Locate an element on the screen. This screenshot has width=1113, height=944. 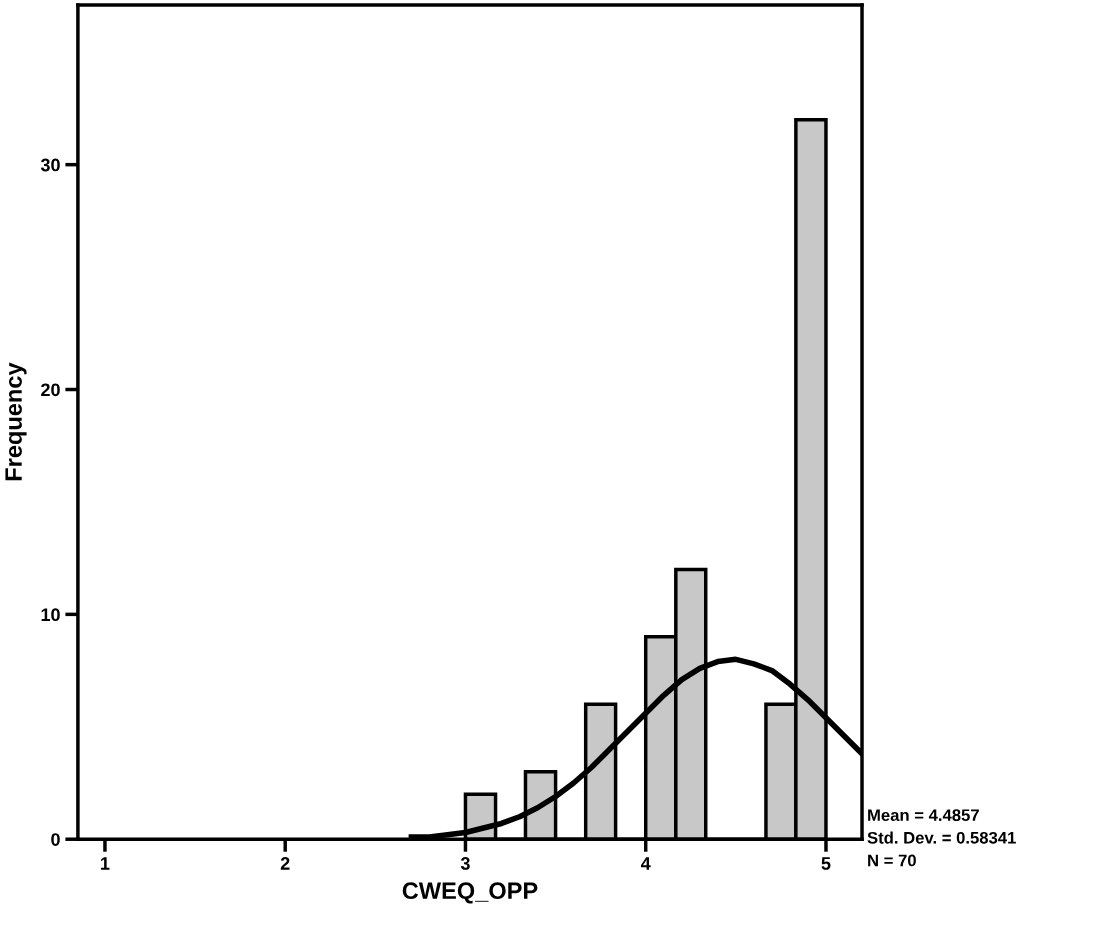
text: Std. Dev. = 0.58341 is located at coordinates (941, 837).